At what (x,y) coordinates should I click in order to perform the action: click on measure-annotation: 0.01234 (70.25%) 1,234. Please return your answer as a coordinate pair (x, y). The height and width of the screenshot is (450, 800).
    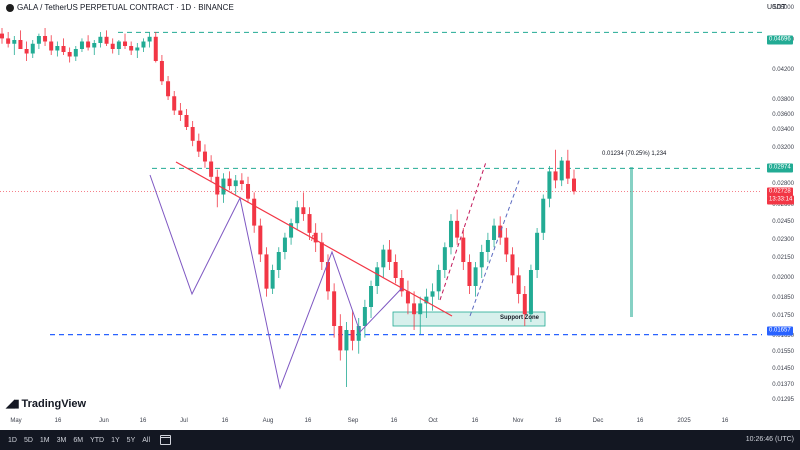
    Looking at the image, I should click on (634, 154).